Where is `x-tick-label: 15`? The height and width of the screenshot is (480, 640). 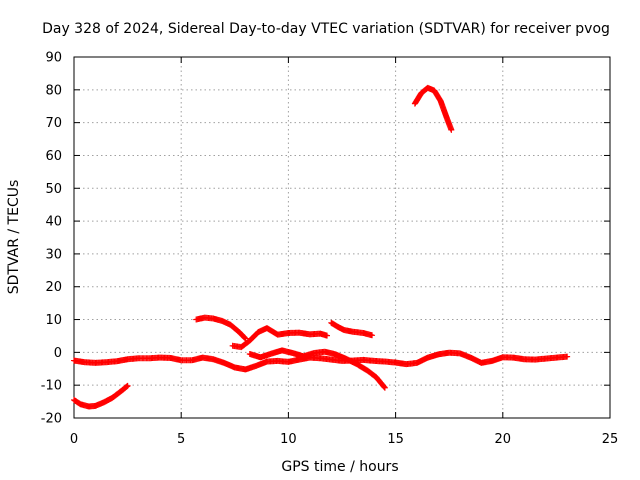
x-tick-label: 15 is located at coordinates (395, 439).